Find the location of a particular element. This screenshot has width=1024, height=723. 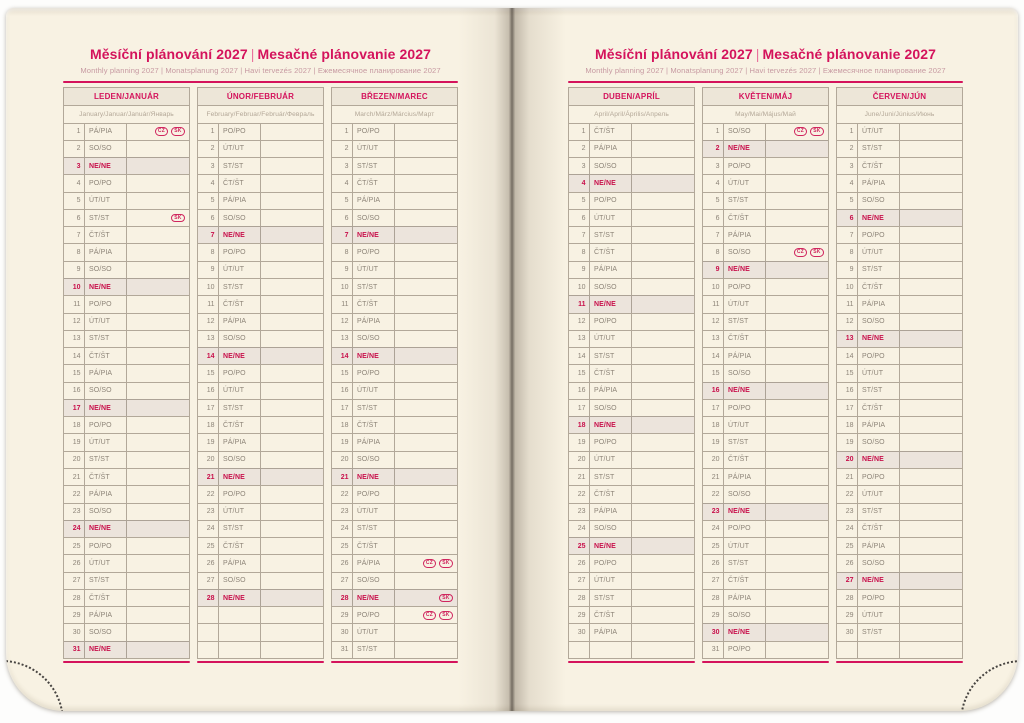

day-row: 18 ÚT/UT is located at coordinates (765, 425).